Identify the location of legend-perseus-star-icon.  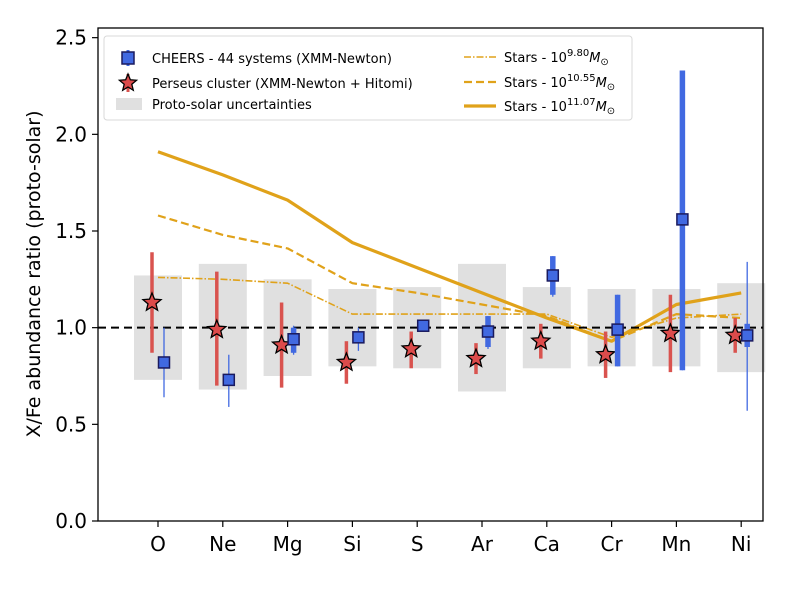
(128, 82).